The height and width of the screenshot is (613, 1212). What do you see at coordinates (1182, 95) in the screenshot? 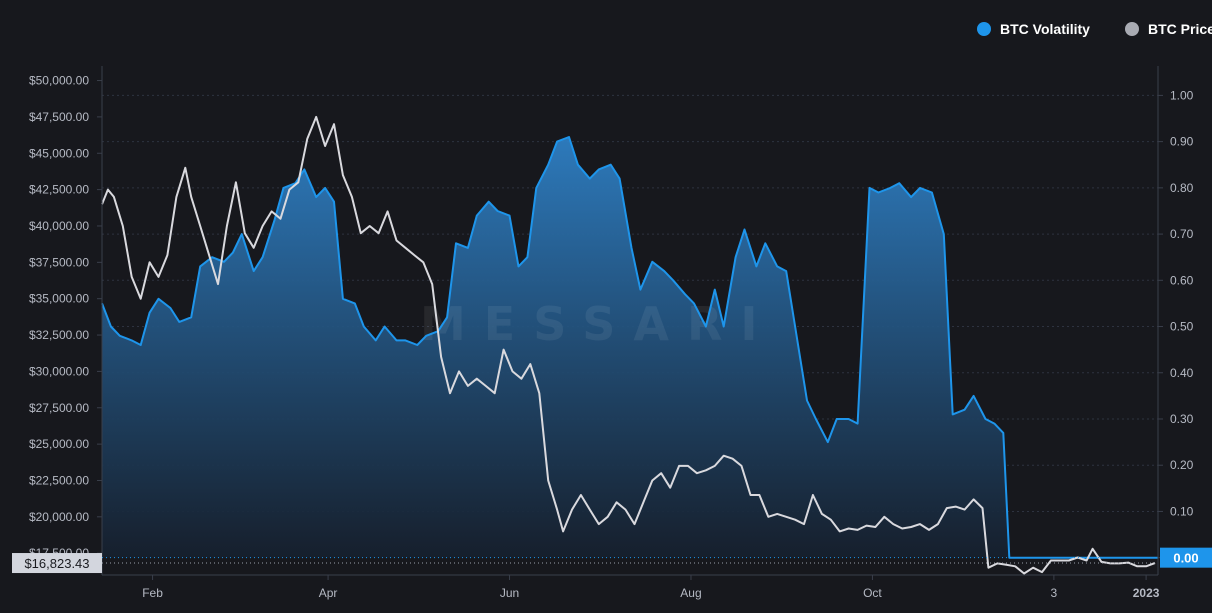
I see `right-axis-tick-label: 1.00` at bounding box center [1182, 95].